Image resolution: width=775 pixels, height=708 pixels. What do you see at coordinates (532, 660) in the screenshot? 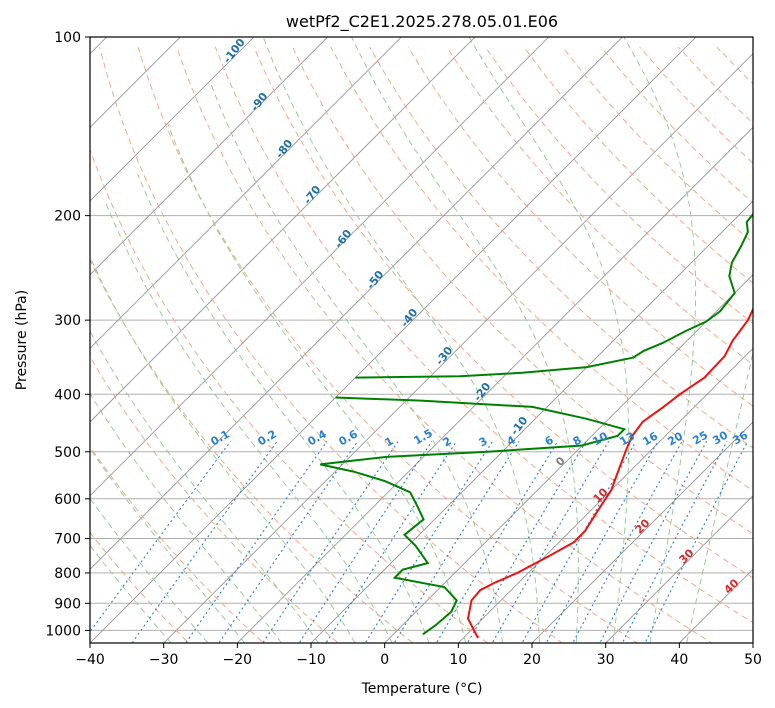
I see `x-tick-label: 20` at bounding box center [532, 660].